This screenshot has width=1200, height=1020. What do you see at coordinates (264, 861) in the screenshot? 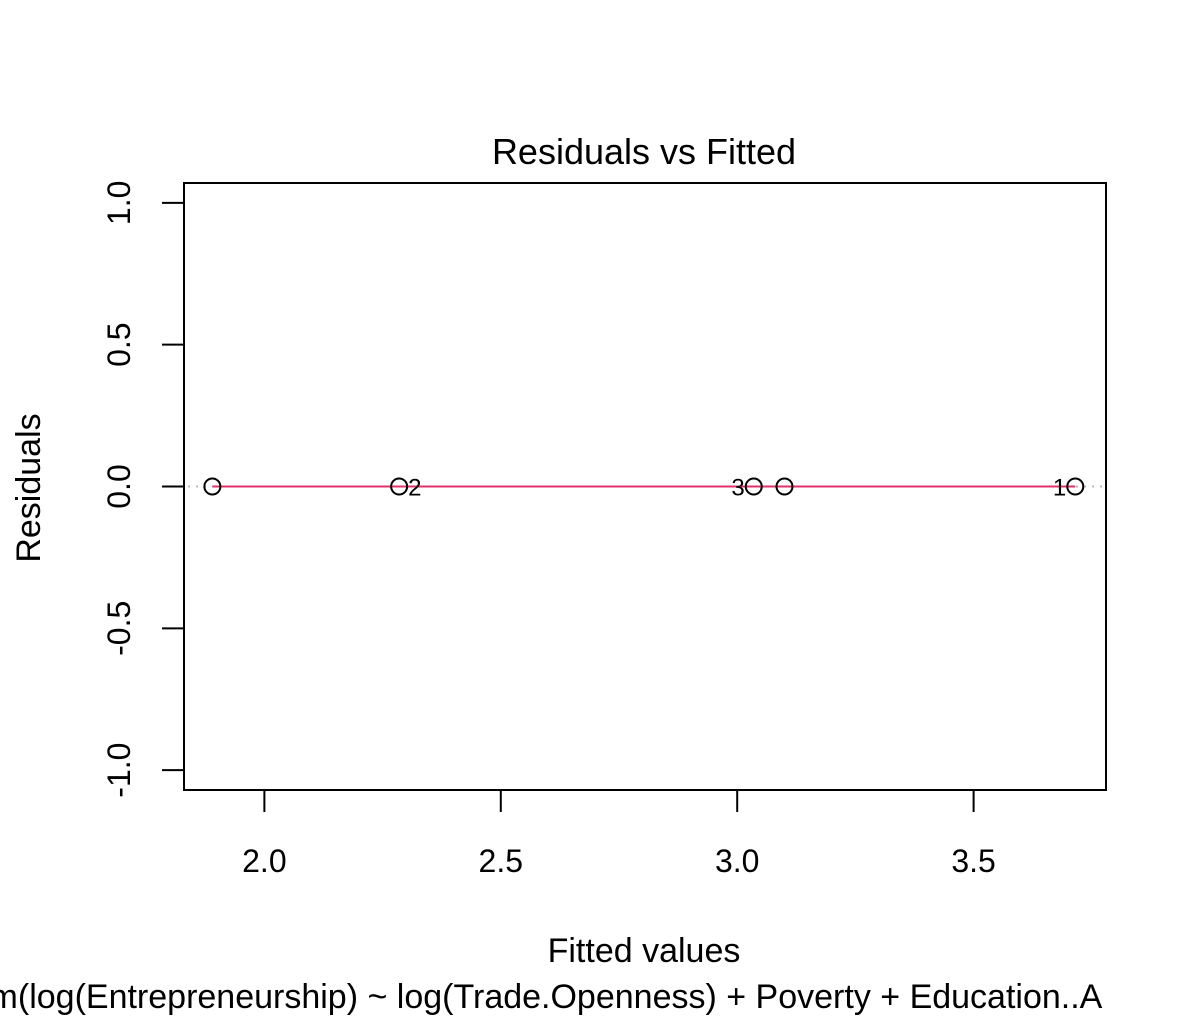
I see `x-tick-label: 2.0` at bounding box center [264, 861].